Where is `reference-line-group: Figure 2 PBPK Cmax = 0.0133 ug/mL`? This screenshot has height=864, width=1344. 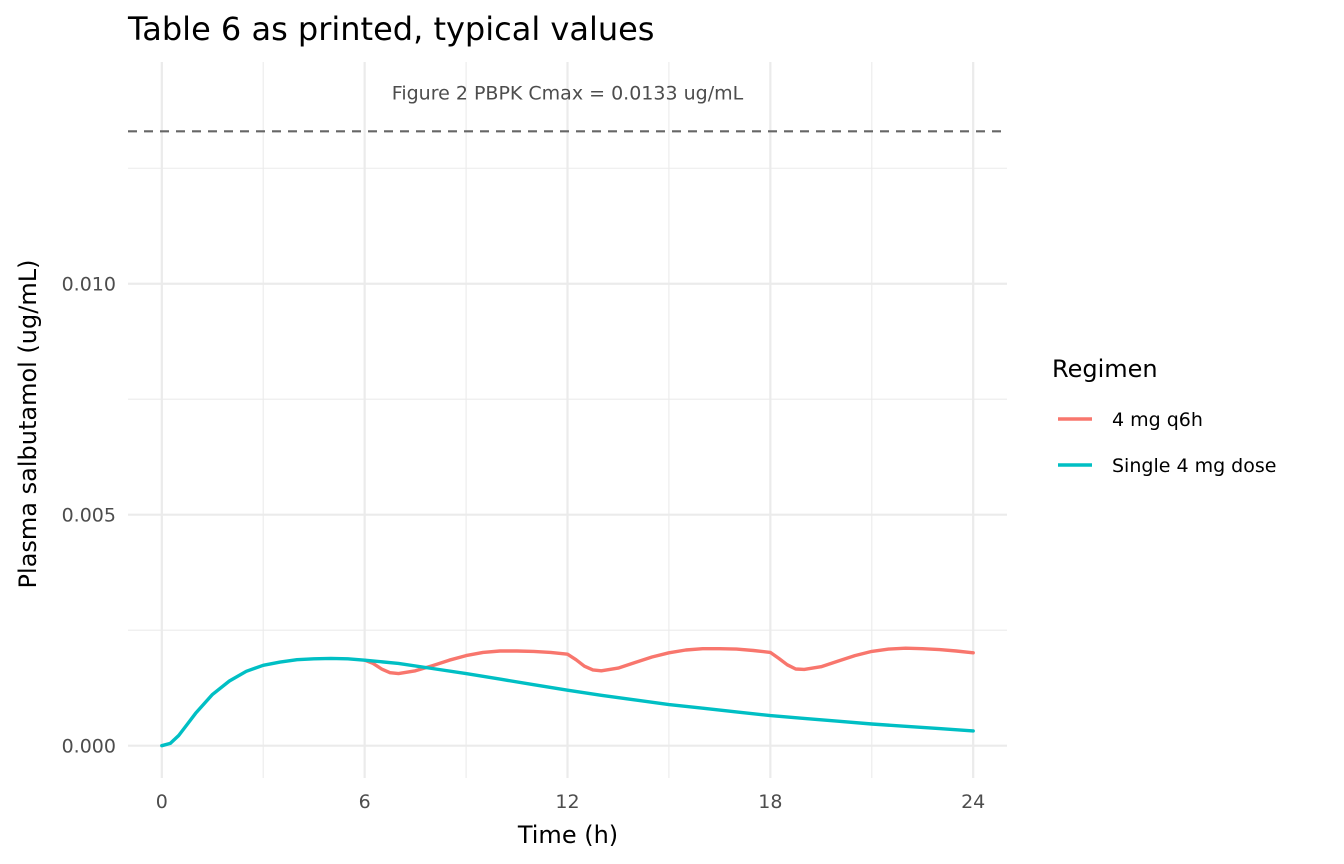
reference-line-group: Figure 2 PBPK Cmax = 0.0133 ug/mL is located at coordinates (567, 107).